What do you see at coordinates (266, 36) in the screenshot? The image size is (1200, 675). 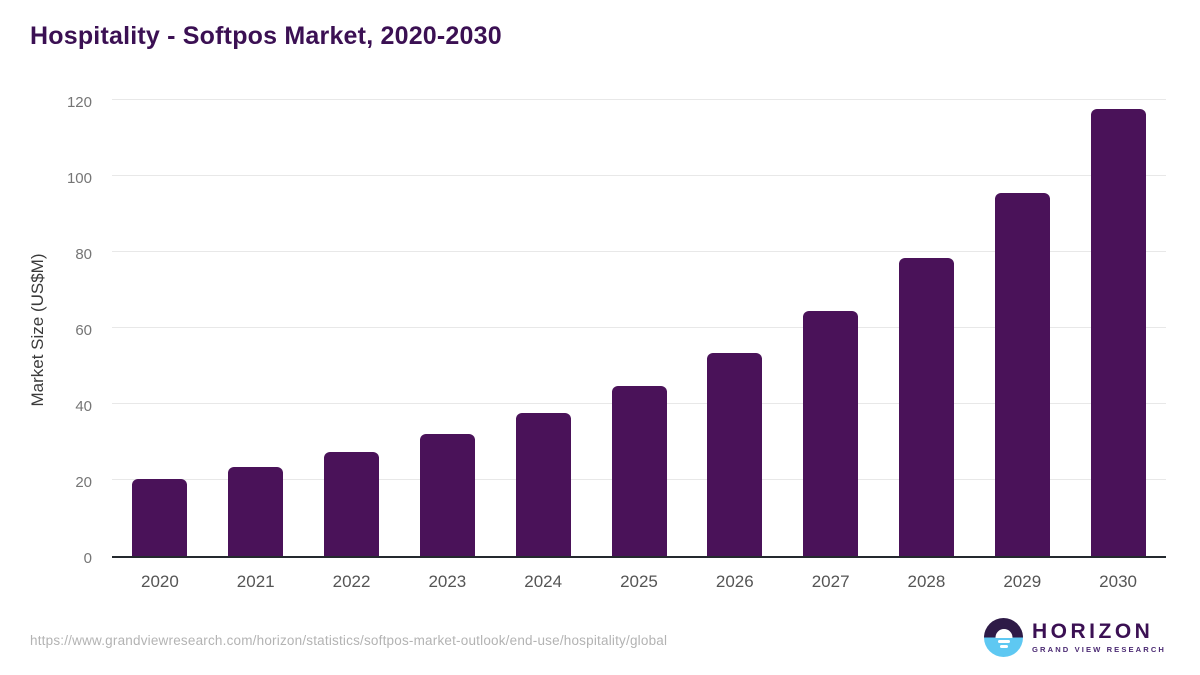 I see `page-title: Hospitality - Softpos Market, 2020-2030` at bounding box center [266, 36].